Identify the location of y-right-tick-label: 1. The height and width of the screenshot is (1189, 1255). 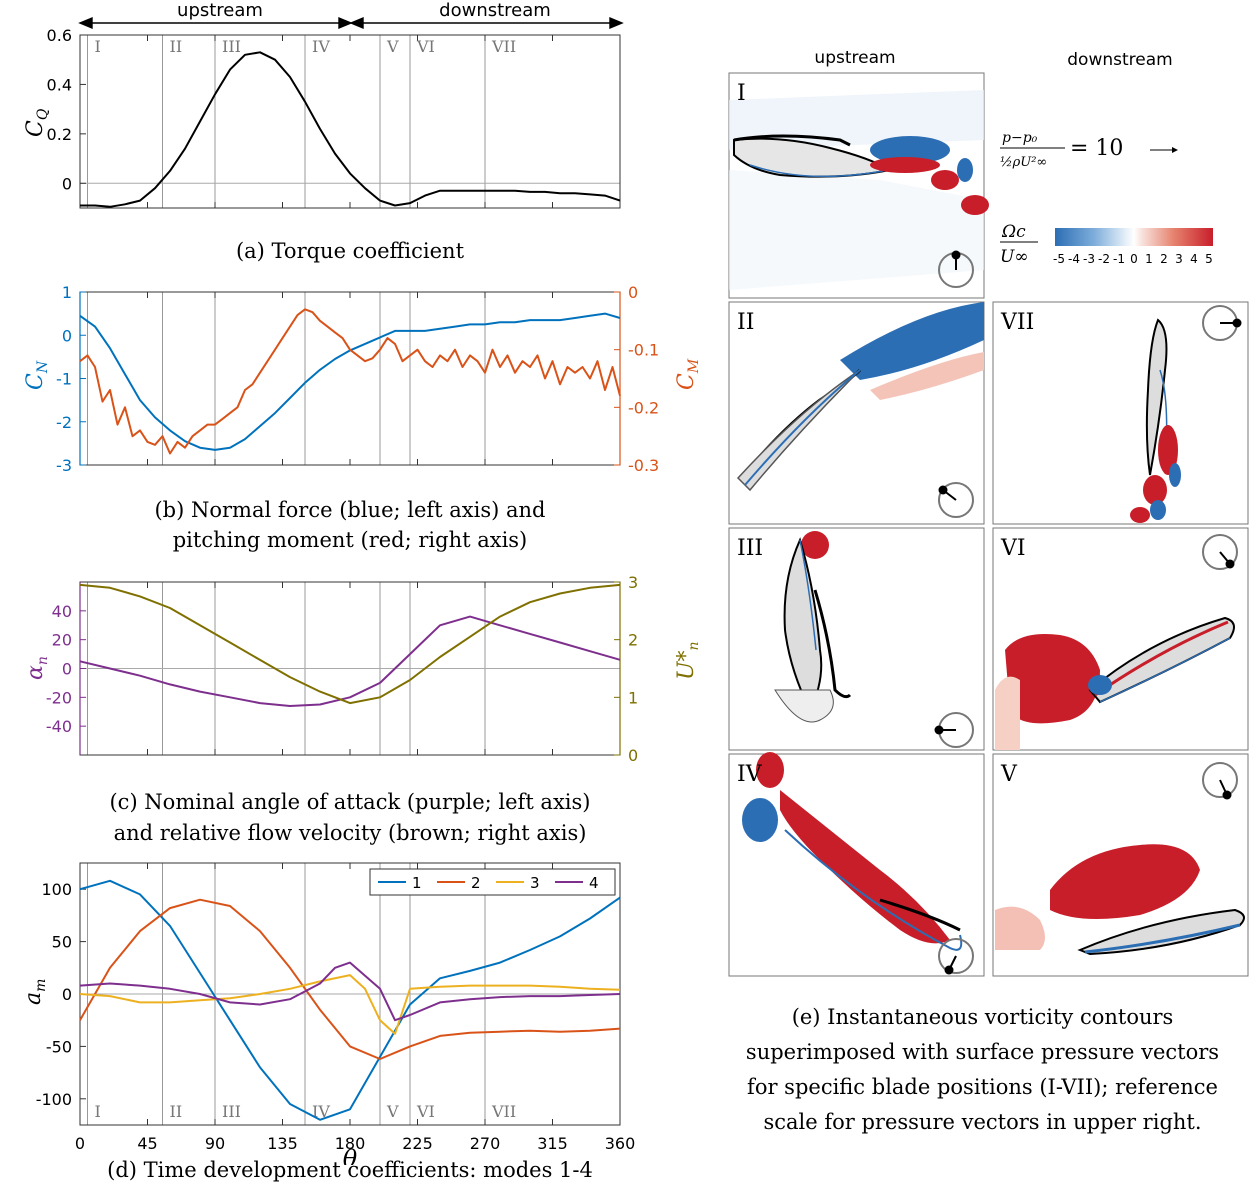
(633, 697).